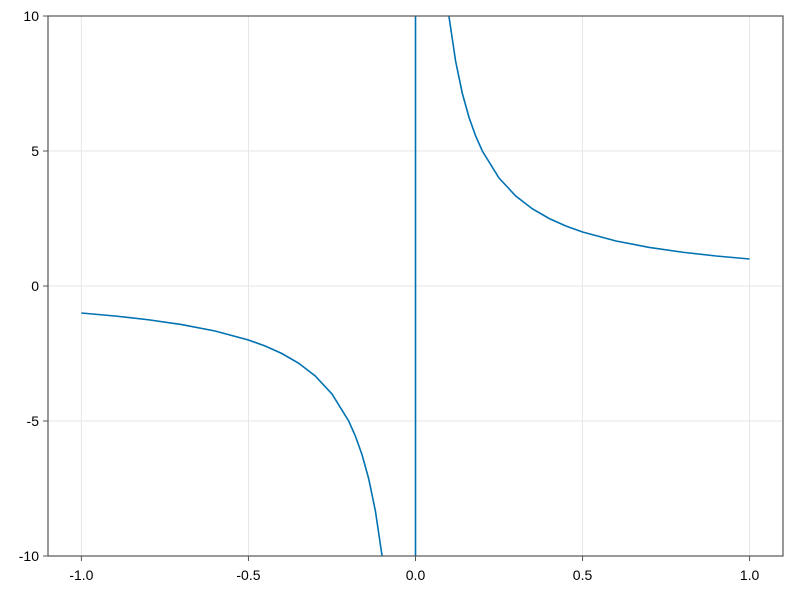 This screenshot has height=600, width=800. Describe the element at coordinates (81, 575) in the screenshot. I see `x-tick-label: -1.0` at that location.